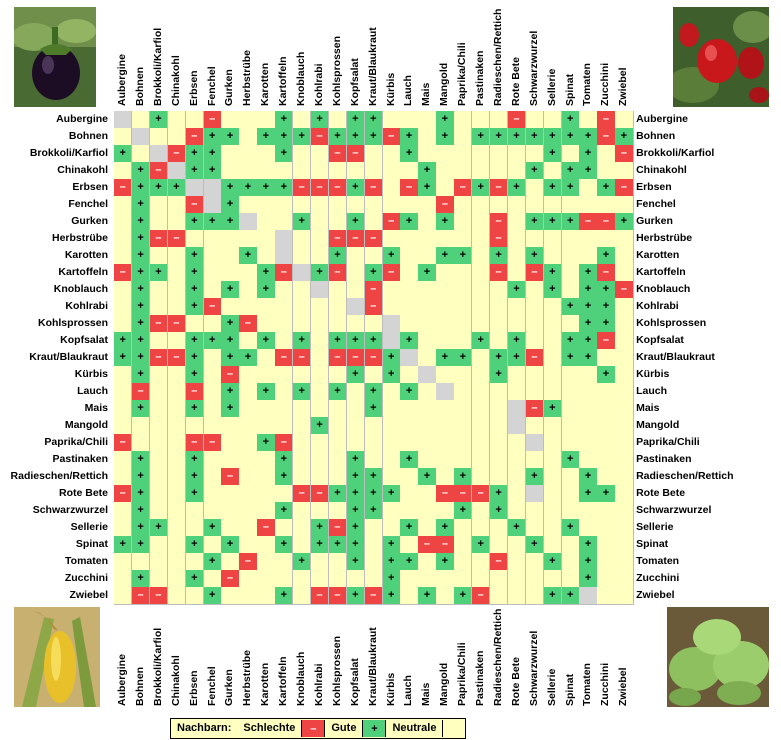  Describe the element at coordinates (82, 170) in the screenshot. I see `row-label-left: Chinakohl` at that location.